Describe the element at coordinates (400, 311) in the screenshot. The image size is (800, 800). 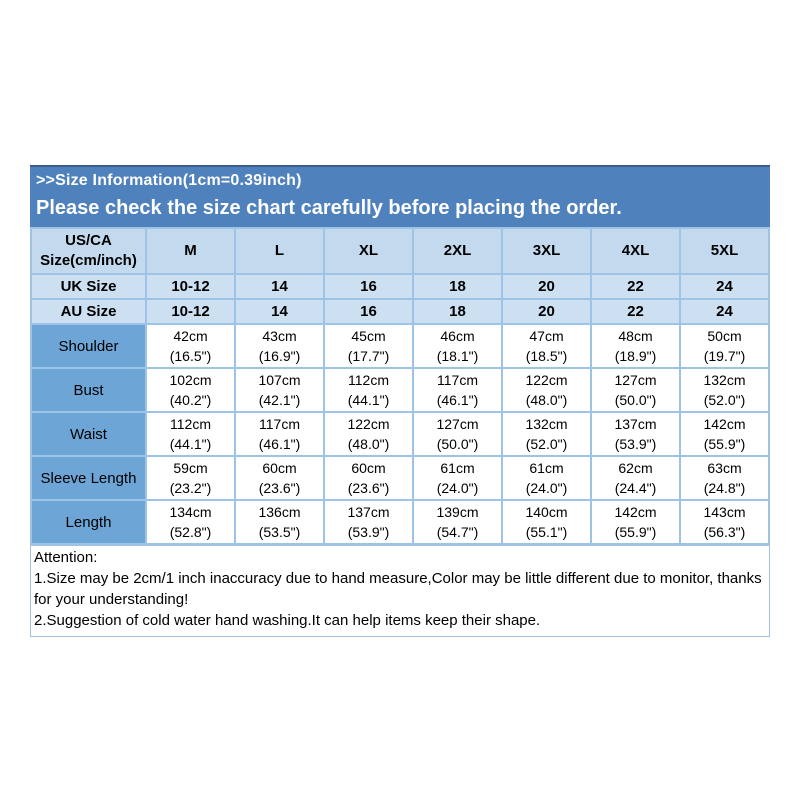
I see `table-row: AU Size 10-12 14 16 18 20 22 24` at that location.